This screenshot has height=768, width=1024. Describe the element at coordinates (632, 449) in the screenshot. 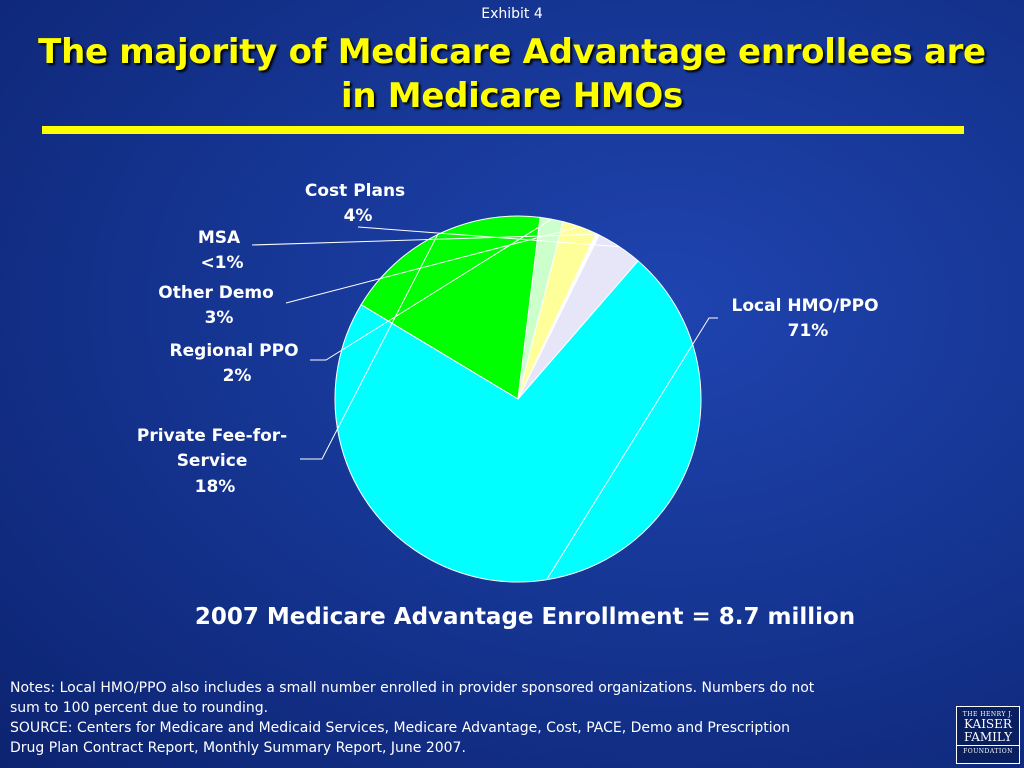

I see `leader-line-local-hmo-ppo` at that location.